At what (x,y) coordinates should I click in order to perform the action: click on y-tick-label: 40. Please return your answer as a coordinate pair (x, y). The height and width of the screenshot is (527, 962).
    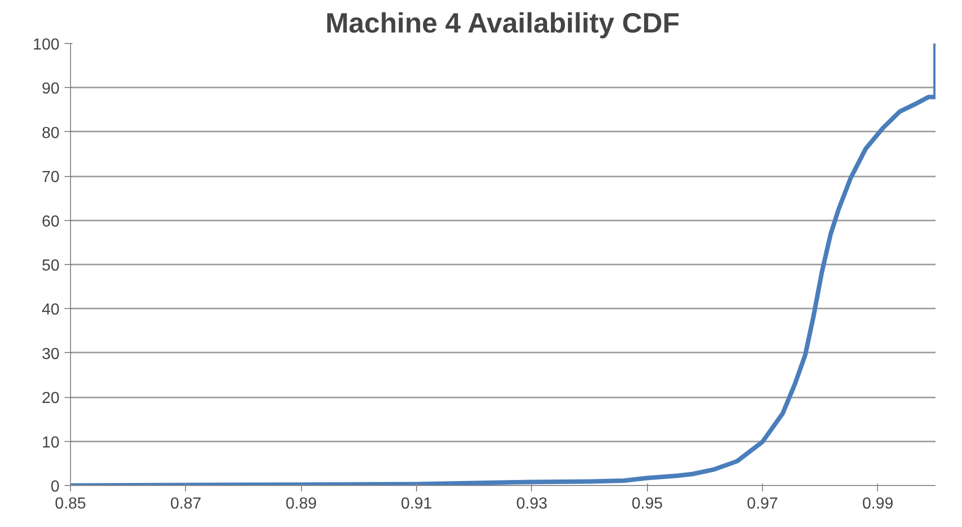
    Looking at the image, I should click on (51, 310).